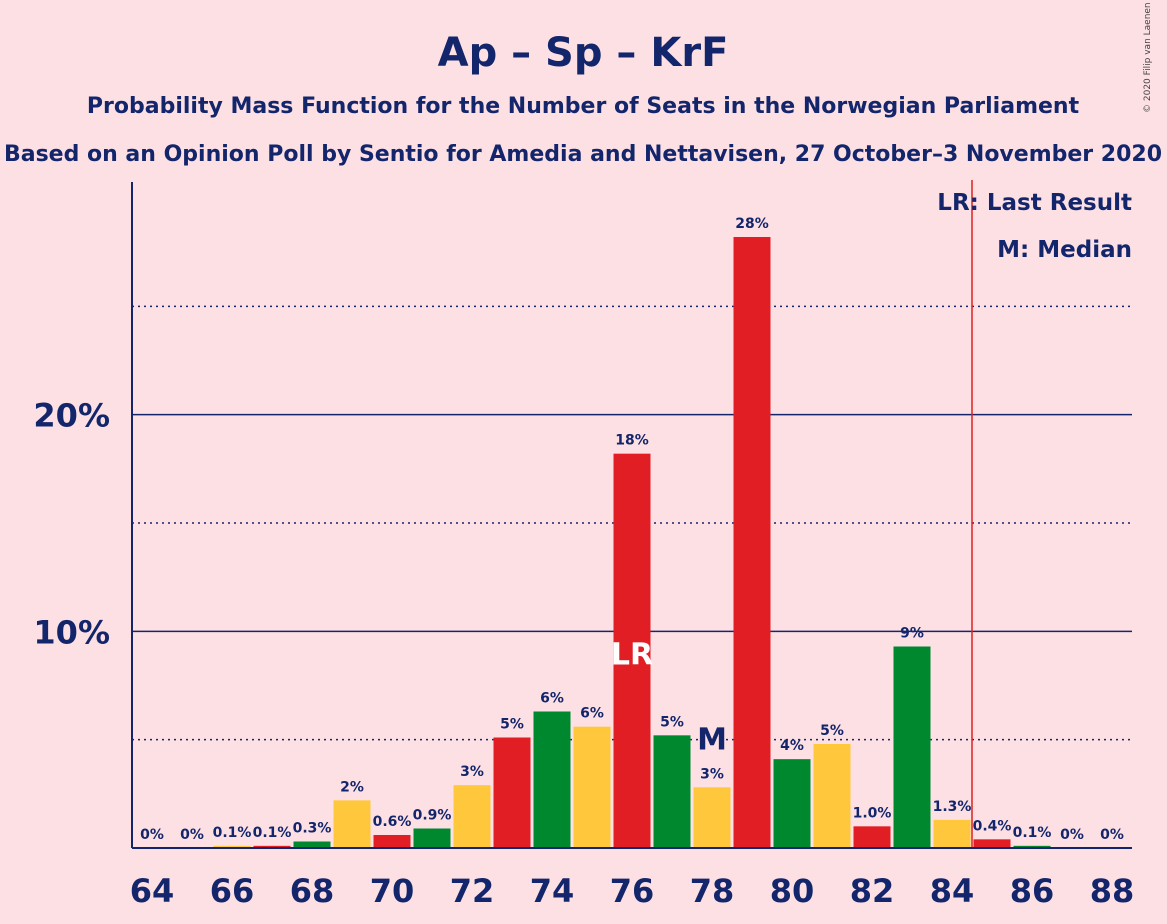  What do you see at coordinates (71, 632) in the screenshot?
I see `y-tick-label: 10%` at bounding box center [71, 632].